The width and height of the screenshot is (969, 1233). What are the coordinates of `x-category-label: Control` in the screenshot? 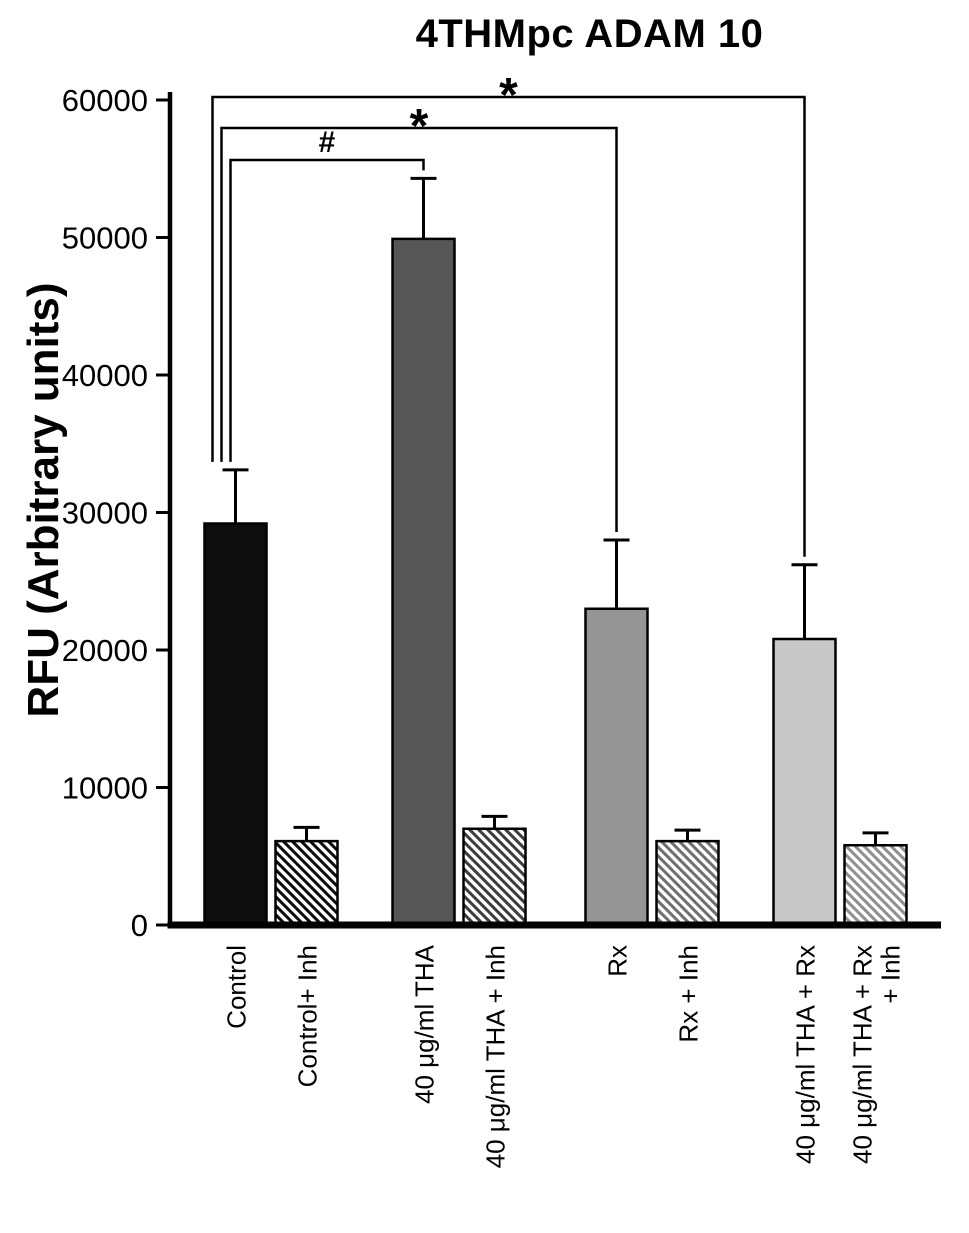 It's located at (237, 987).